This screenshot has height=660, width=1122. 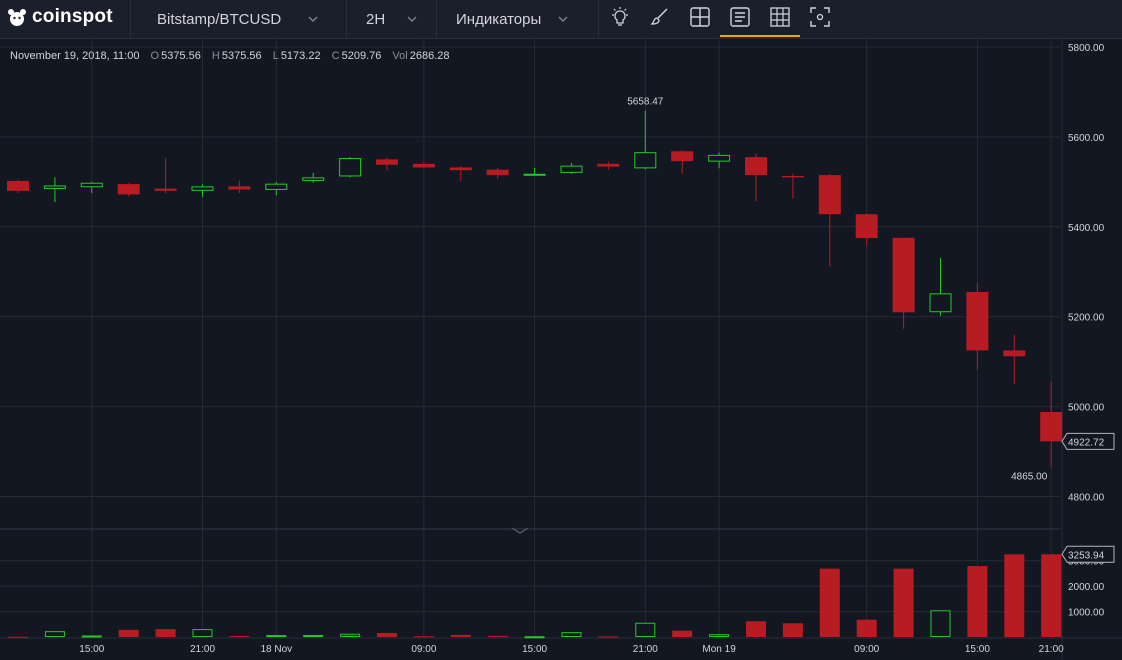 I want to click on collapse-chevron-icon, so click(x=520, y=530).